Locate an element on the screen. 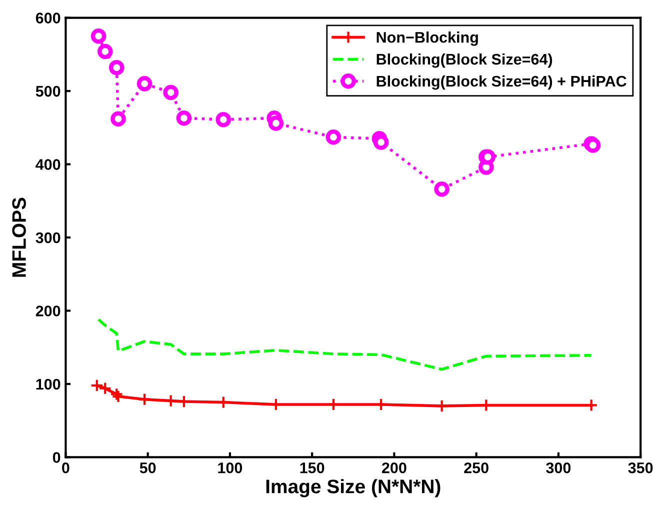 This screenshot has height=508, width=657. y-tick-label: 300 is located at coordinates (48, 238).